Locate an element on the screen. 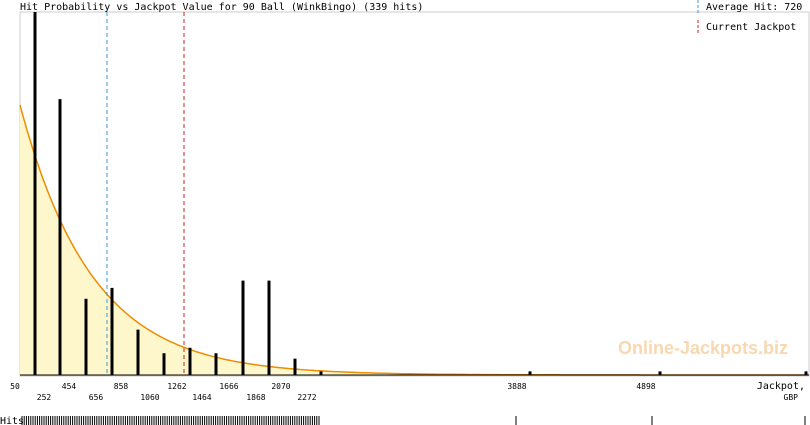 The width and height of the screenshot is (810, 425). x-tick-labels-upper: 50 454 858 1262 1666 2070 3888 4898 is located at coordinates (333, 386).